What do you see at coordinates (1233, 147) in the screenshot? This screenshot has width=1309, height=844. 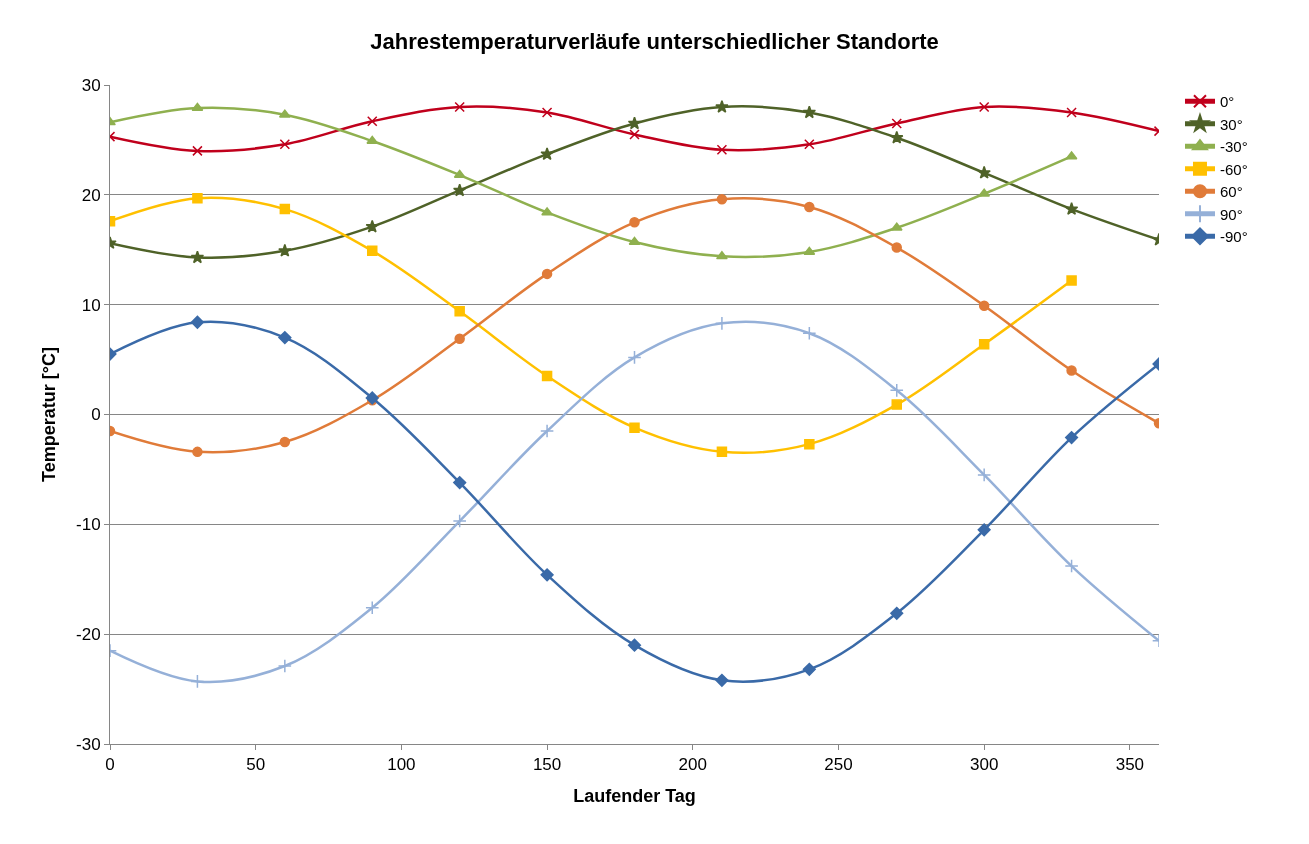 I see `legend-label: -30°` at bounding box center [1233, 147].